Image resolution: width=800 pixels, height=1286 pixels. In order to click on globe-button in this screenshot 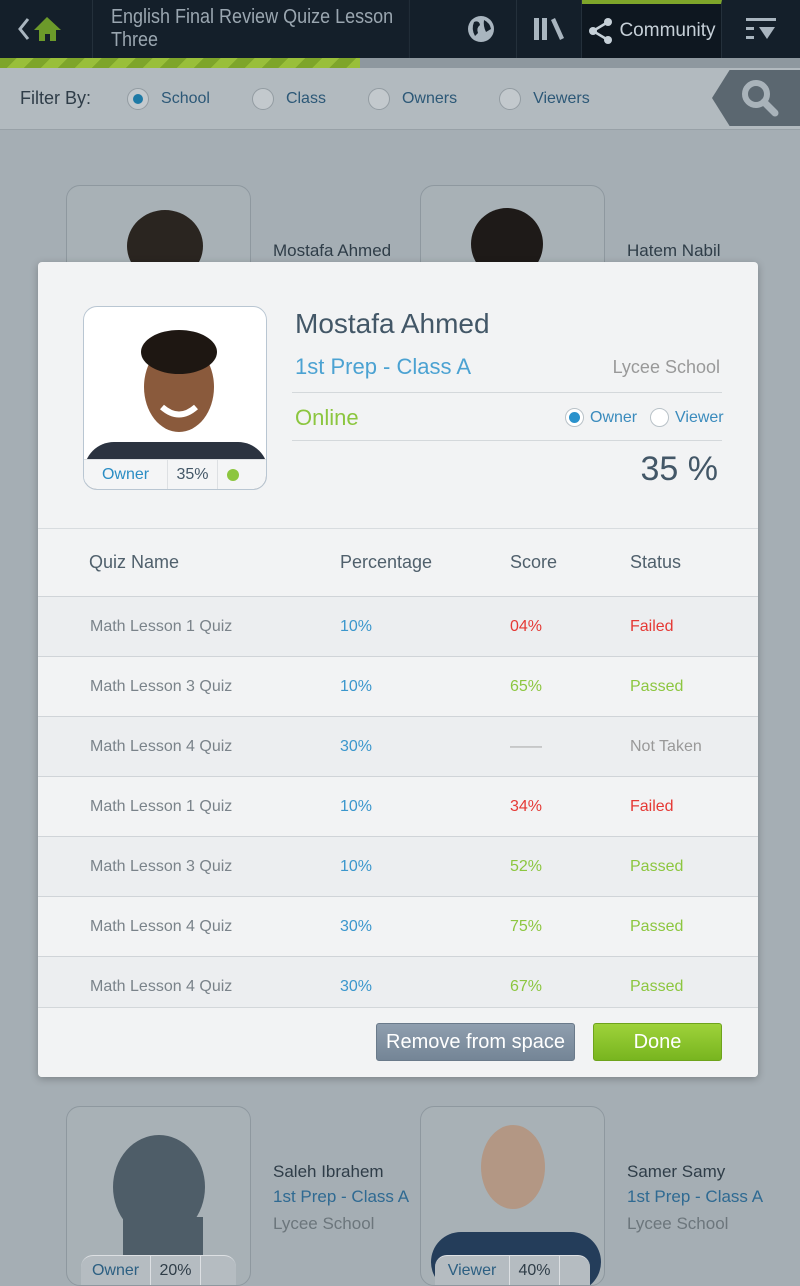, I will do `click(481, 29)`.